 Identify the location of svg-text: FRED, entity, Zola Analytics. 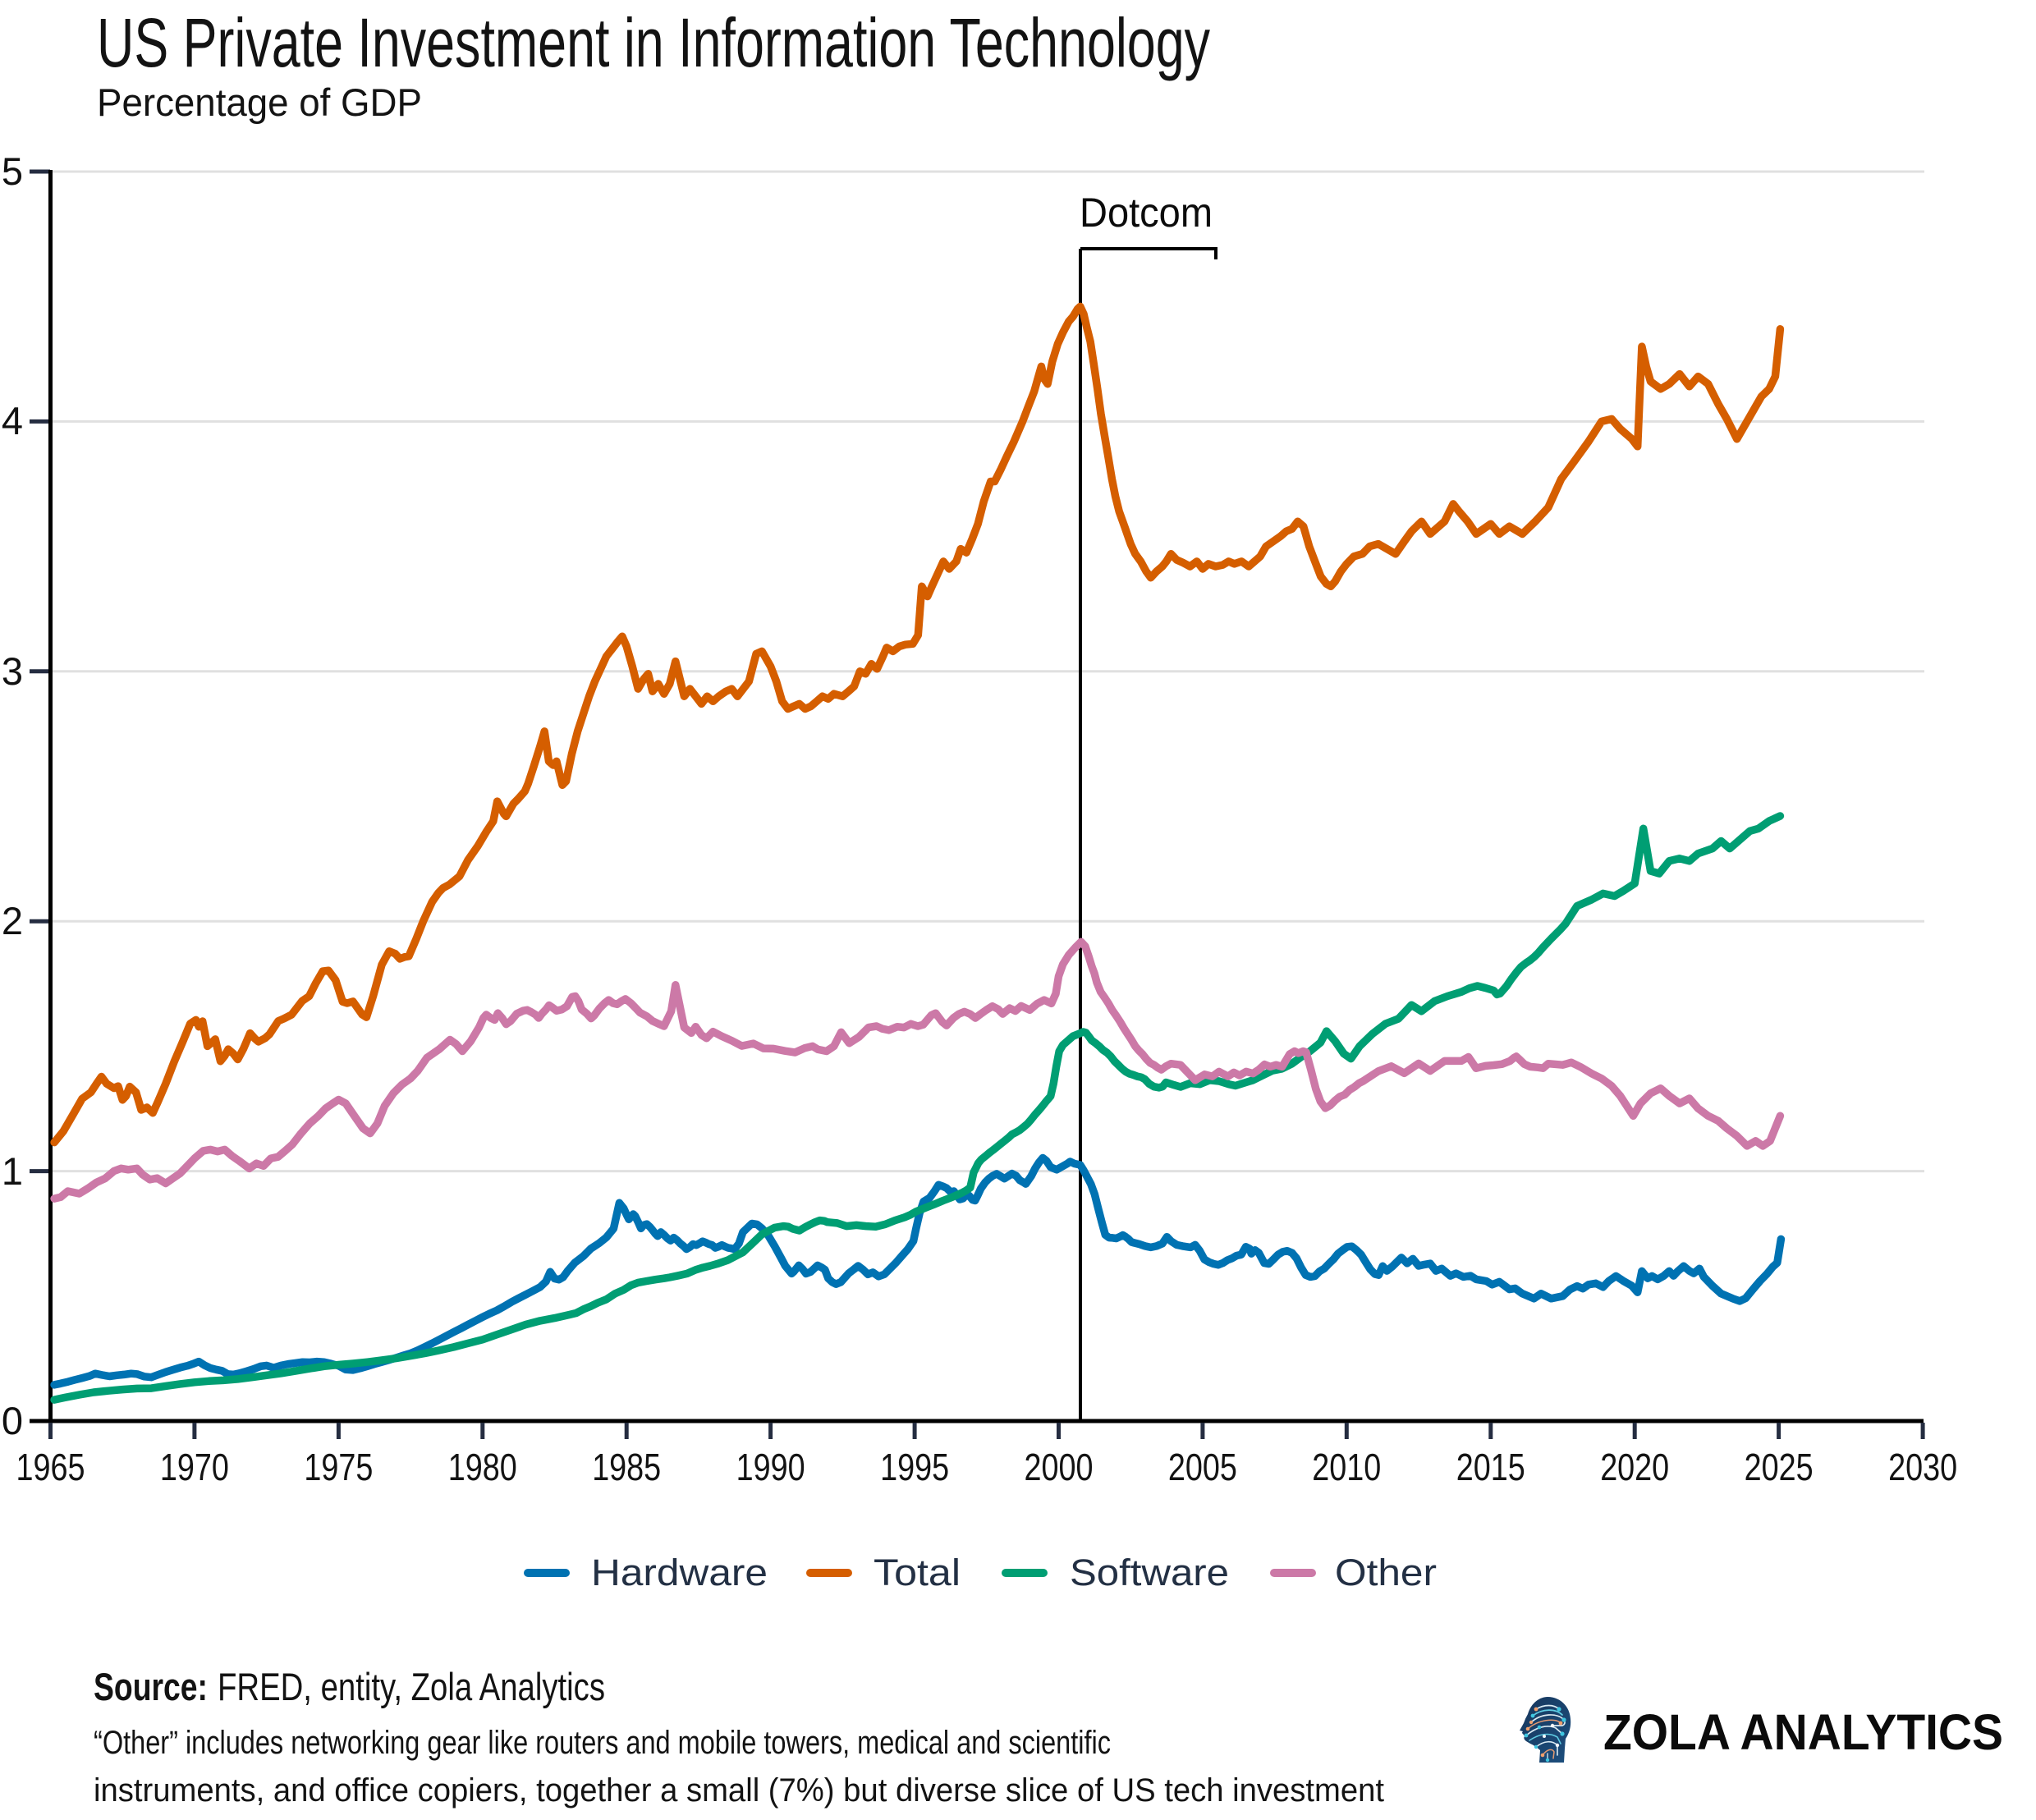
(411, 1686).